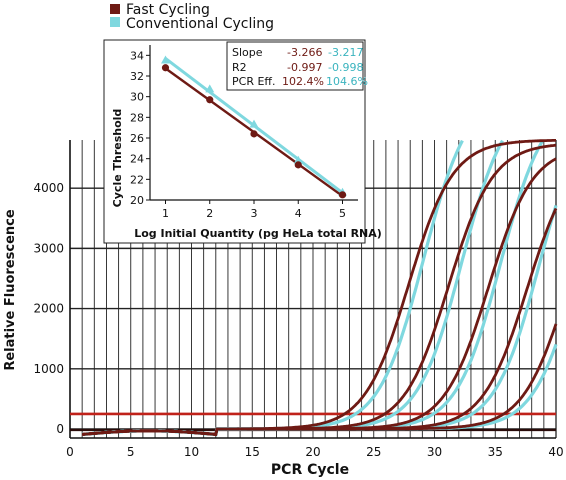 Image resolution: width=566 pixels, height=480 pixels. Describe the element at coordinates (239, 67) in the screenshot. I see `stats-label-r2: R2` at that location.